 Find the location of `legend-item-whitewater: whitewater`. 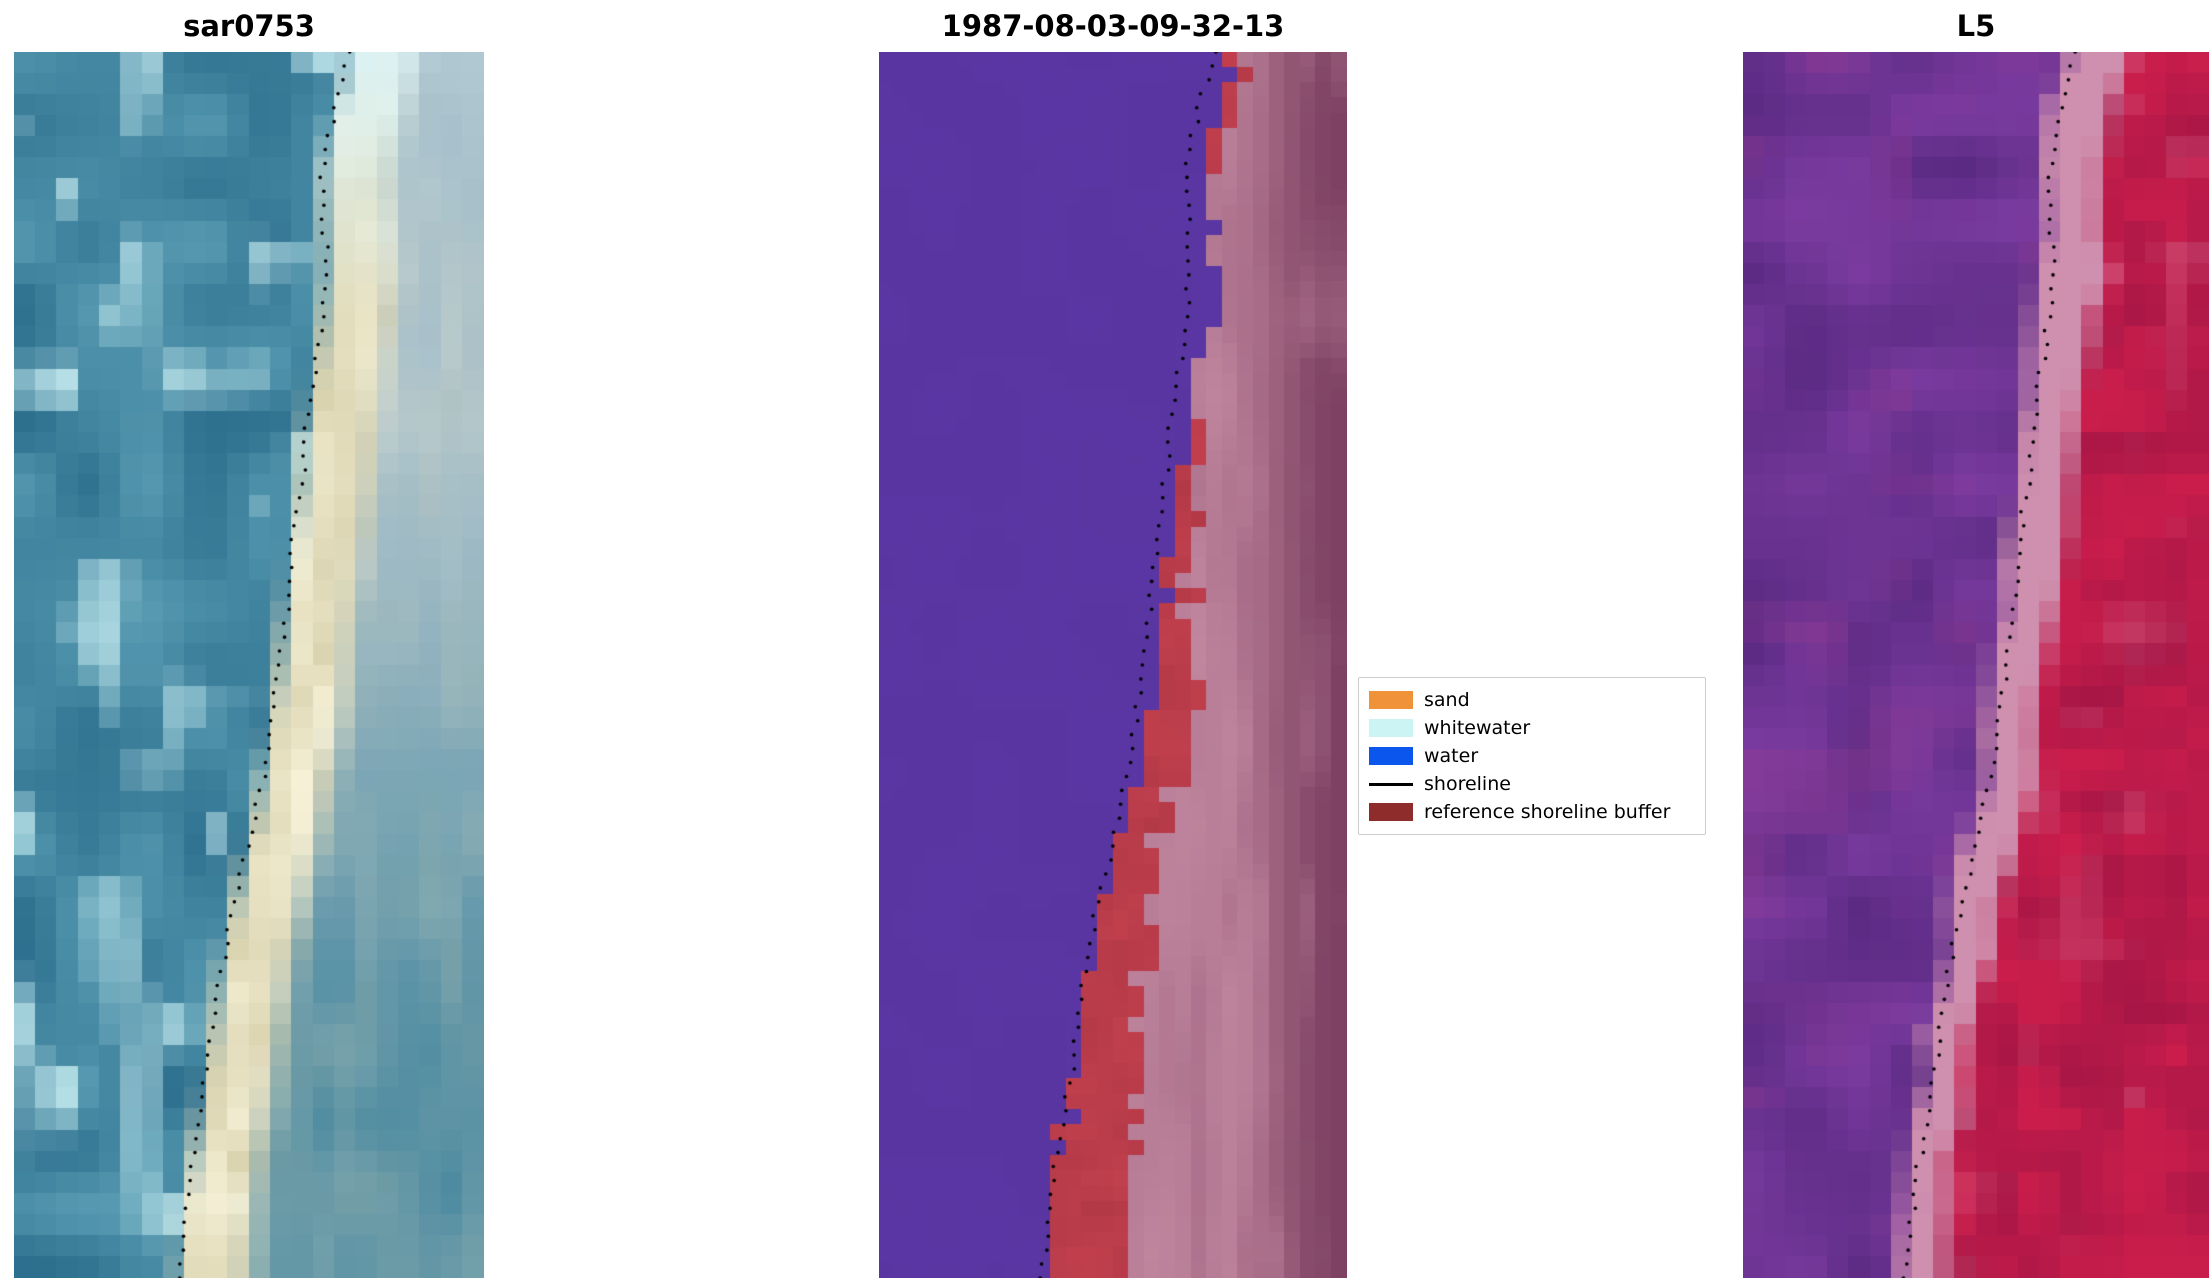

legend-item-whitewater: whitewater is located at coordinates (1532, 728).